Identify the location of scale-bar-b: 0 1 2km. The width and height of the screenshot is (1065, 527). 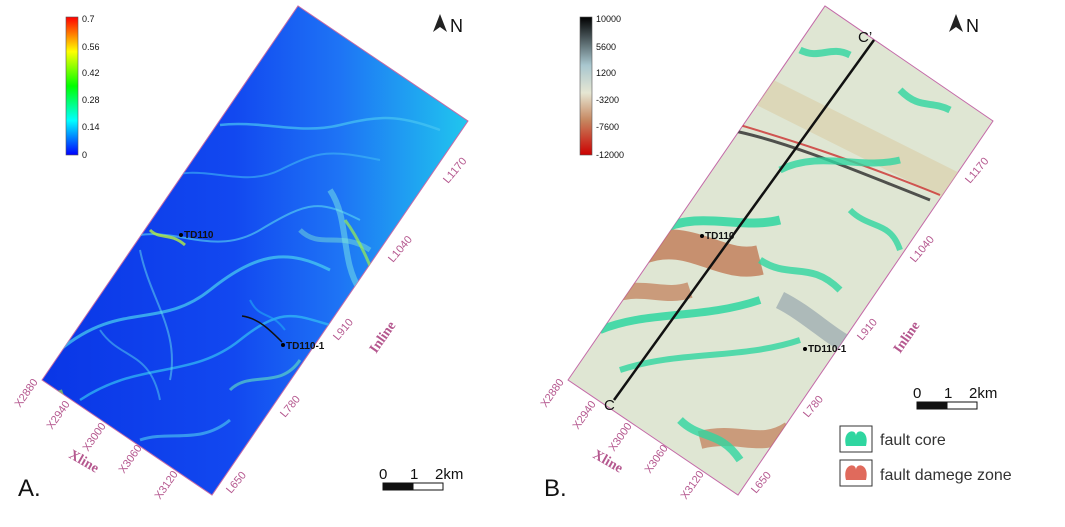
(955, 397).